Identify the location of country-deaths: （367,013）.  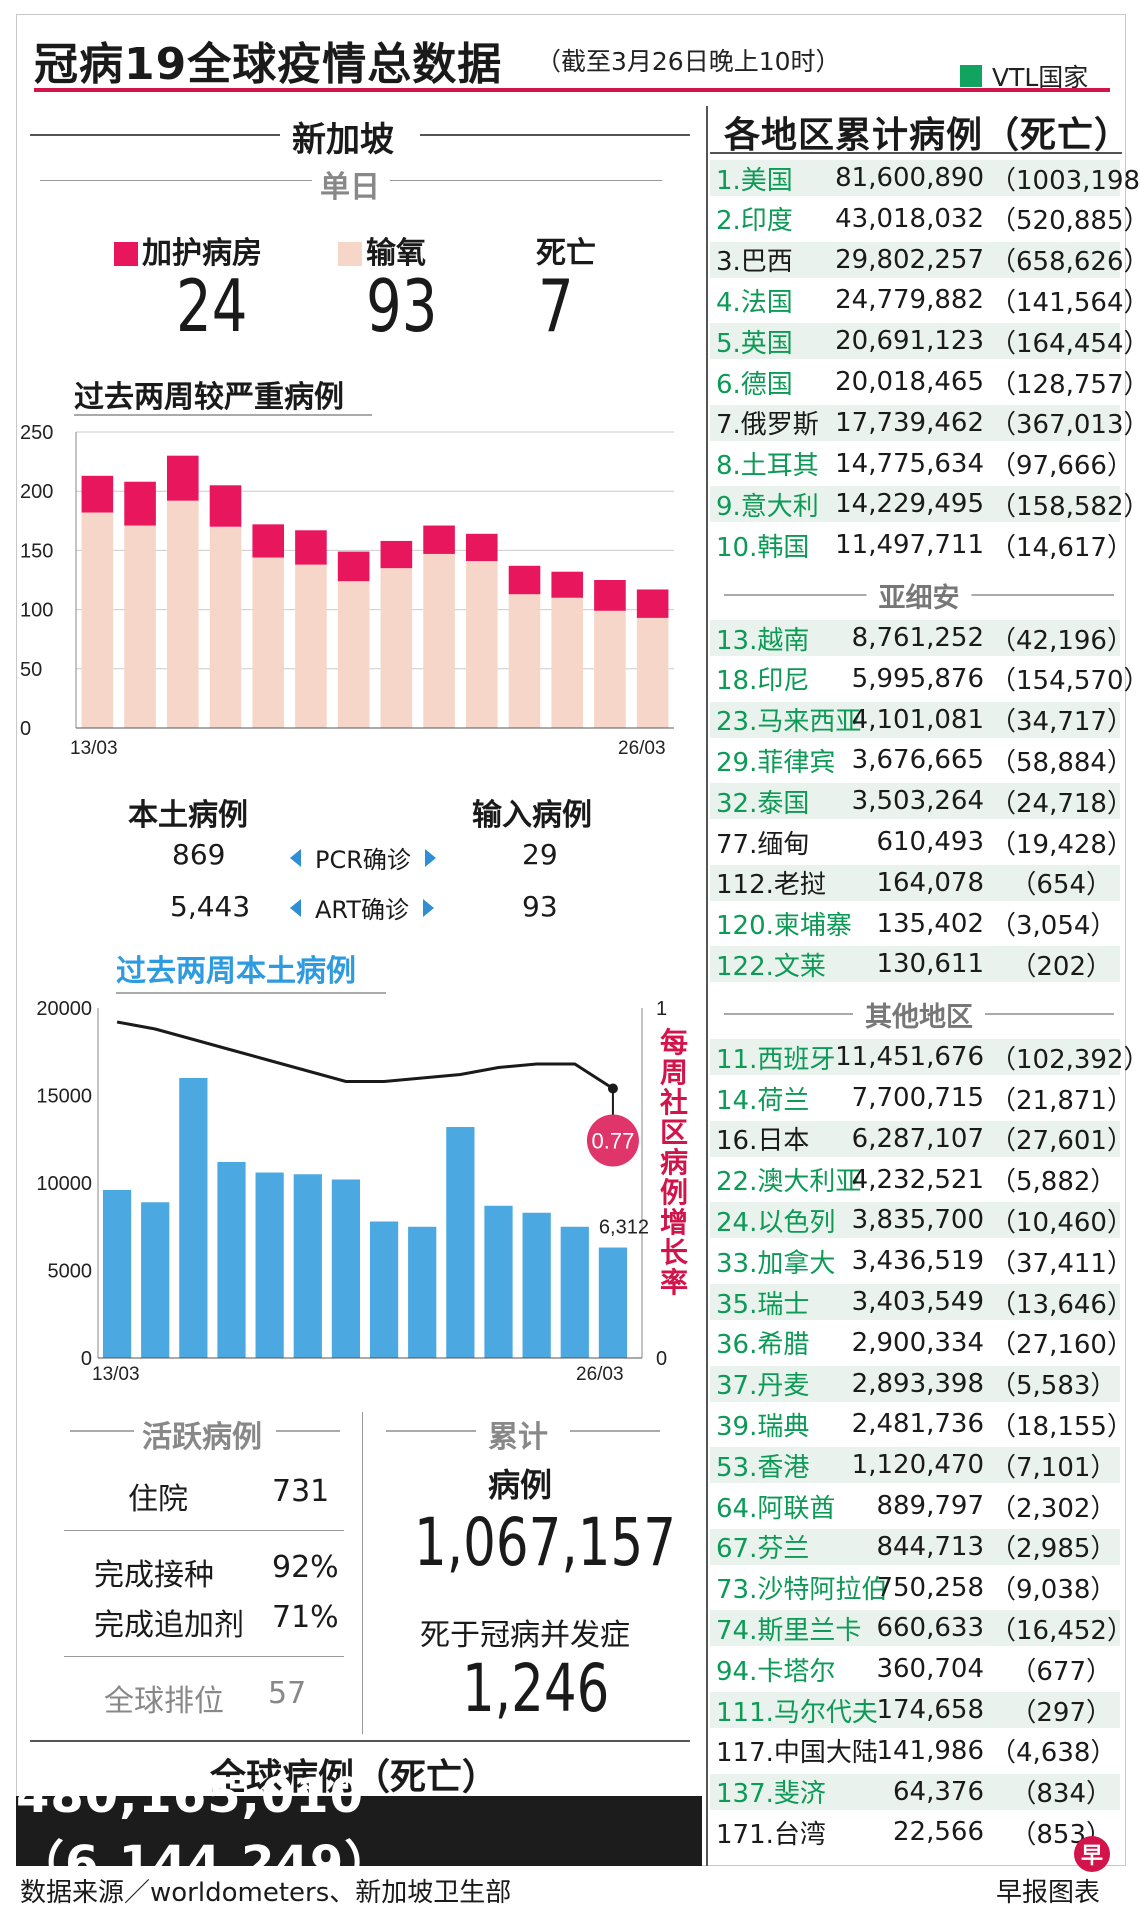
(1065, 425).